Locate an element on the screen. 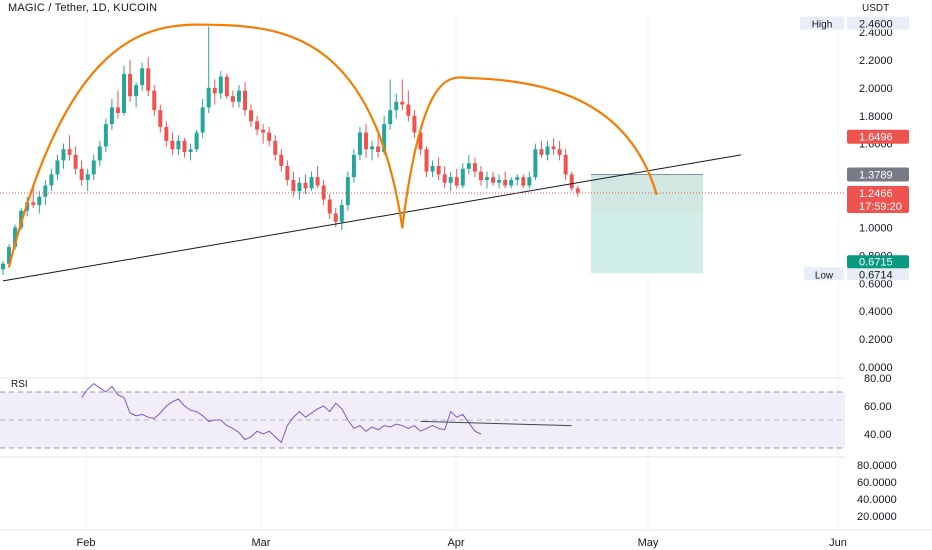 This screenshot has height=550, width=932. stop-badge is located at coordinates (878, 136).